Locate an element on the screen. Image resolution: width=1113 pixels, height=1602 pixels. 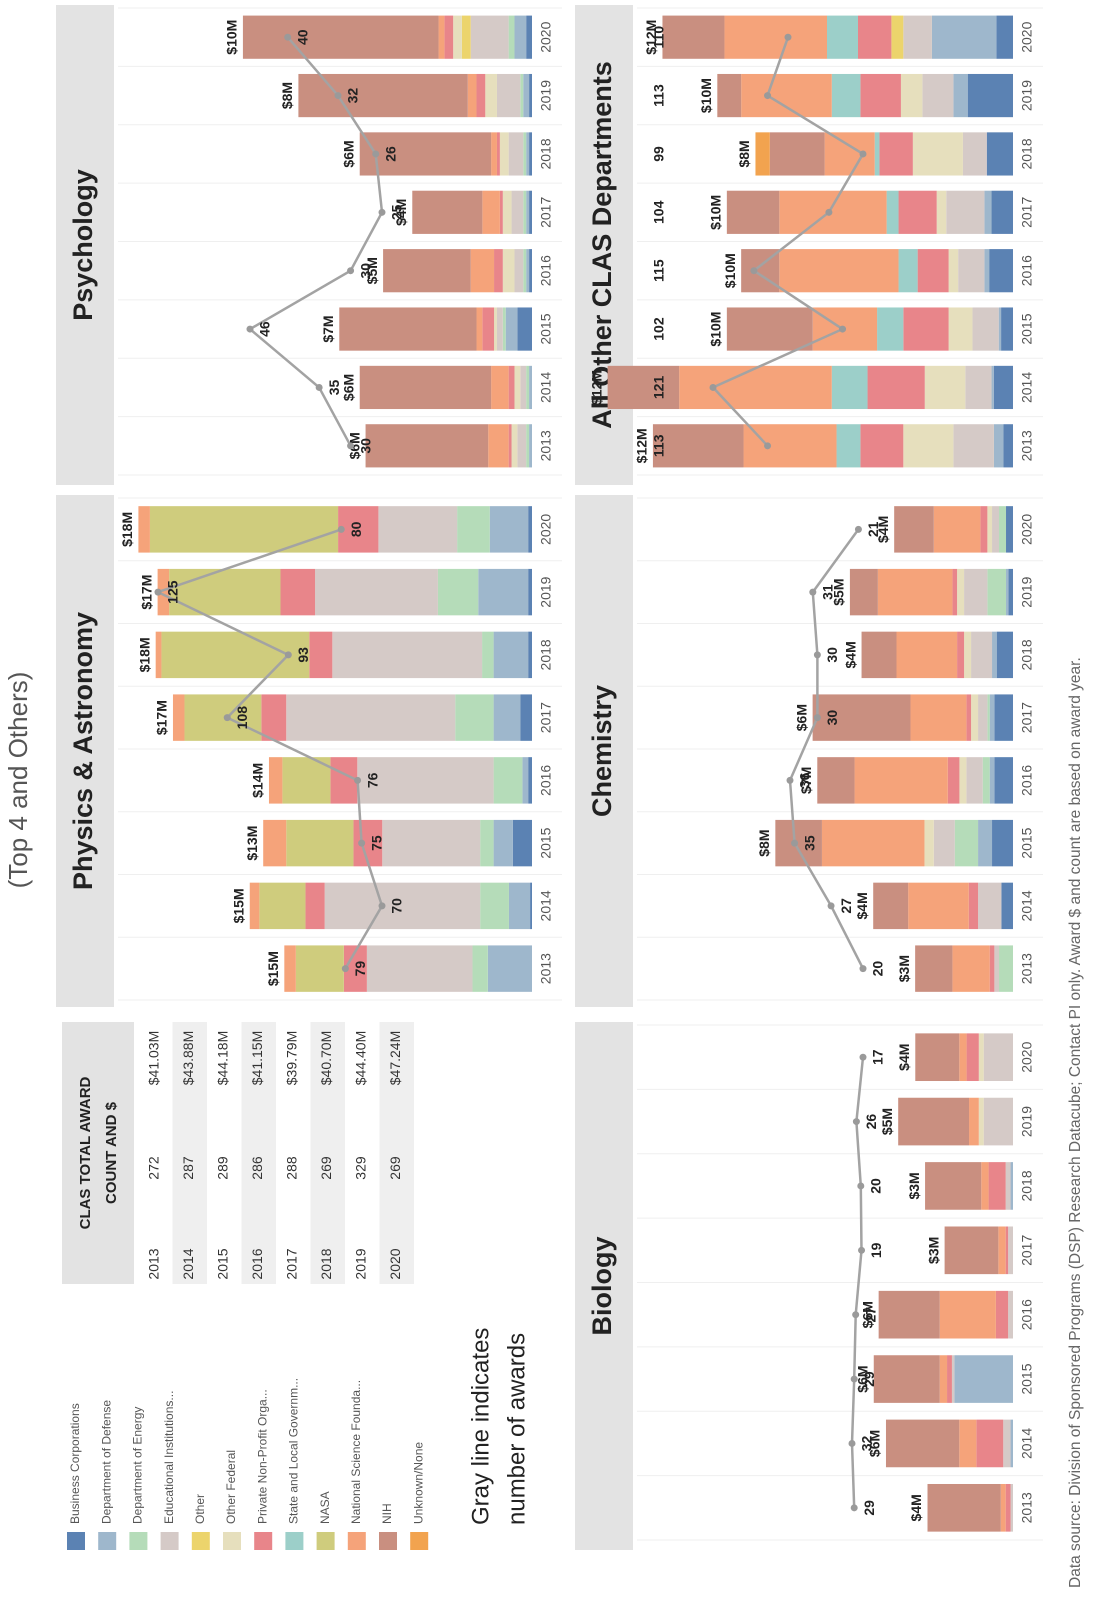
year-tick-label: 2019 is located at coordinates (1027, 591).